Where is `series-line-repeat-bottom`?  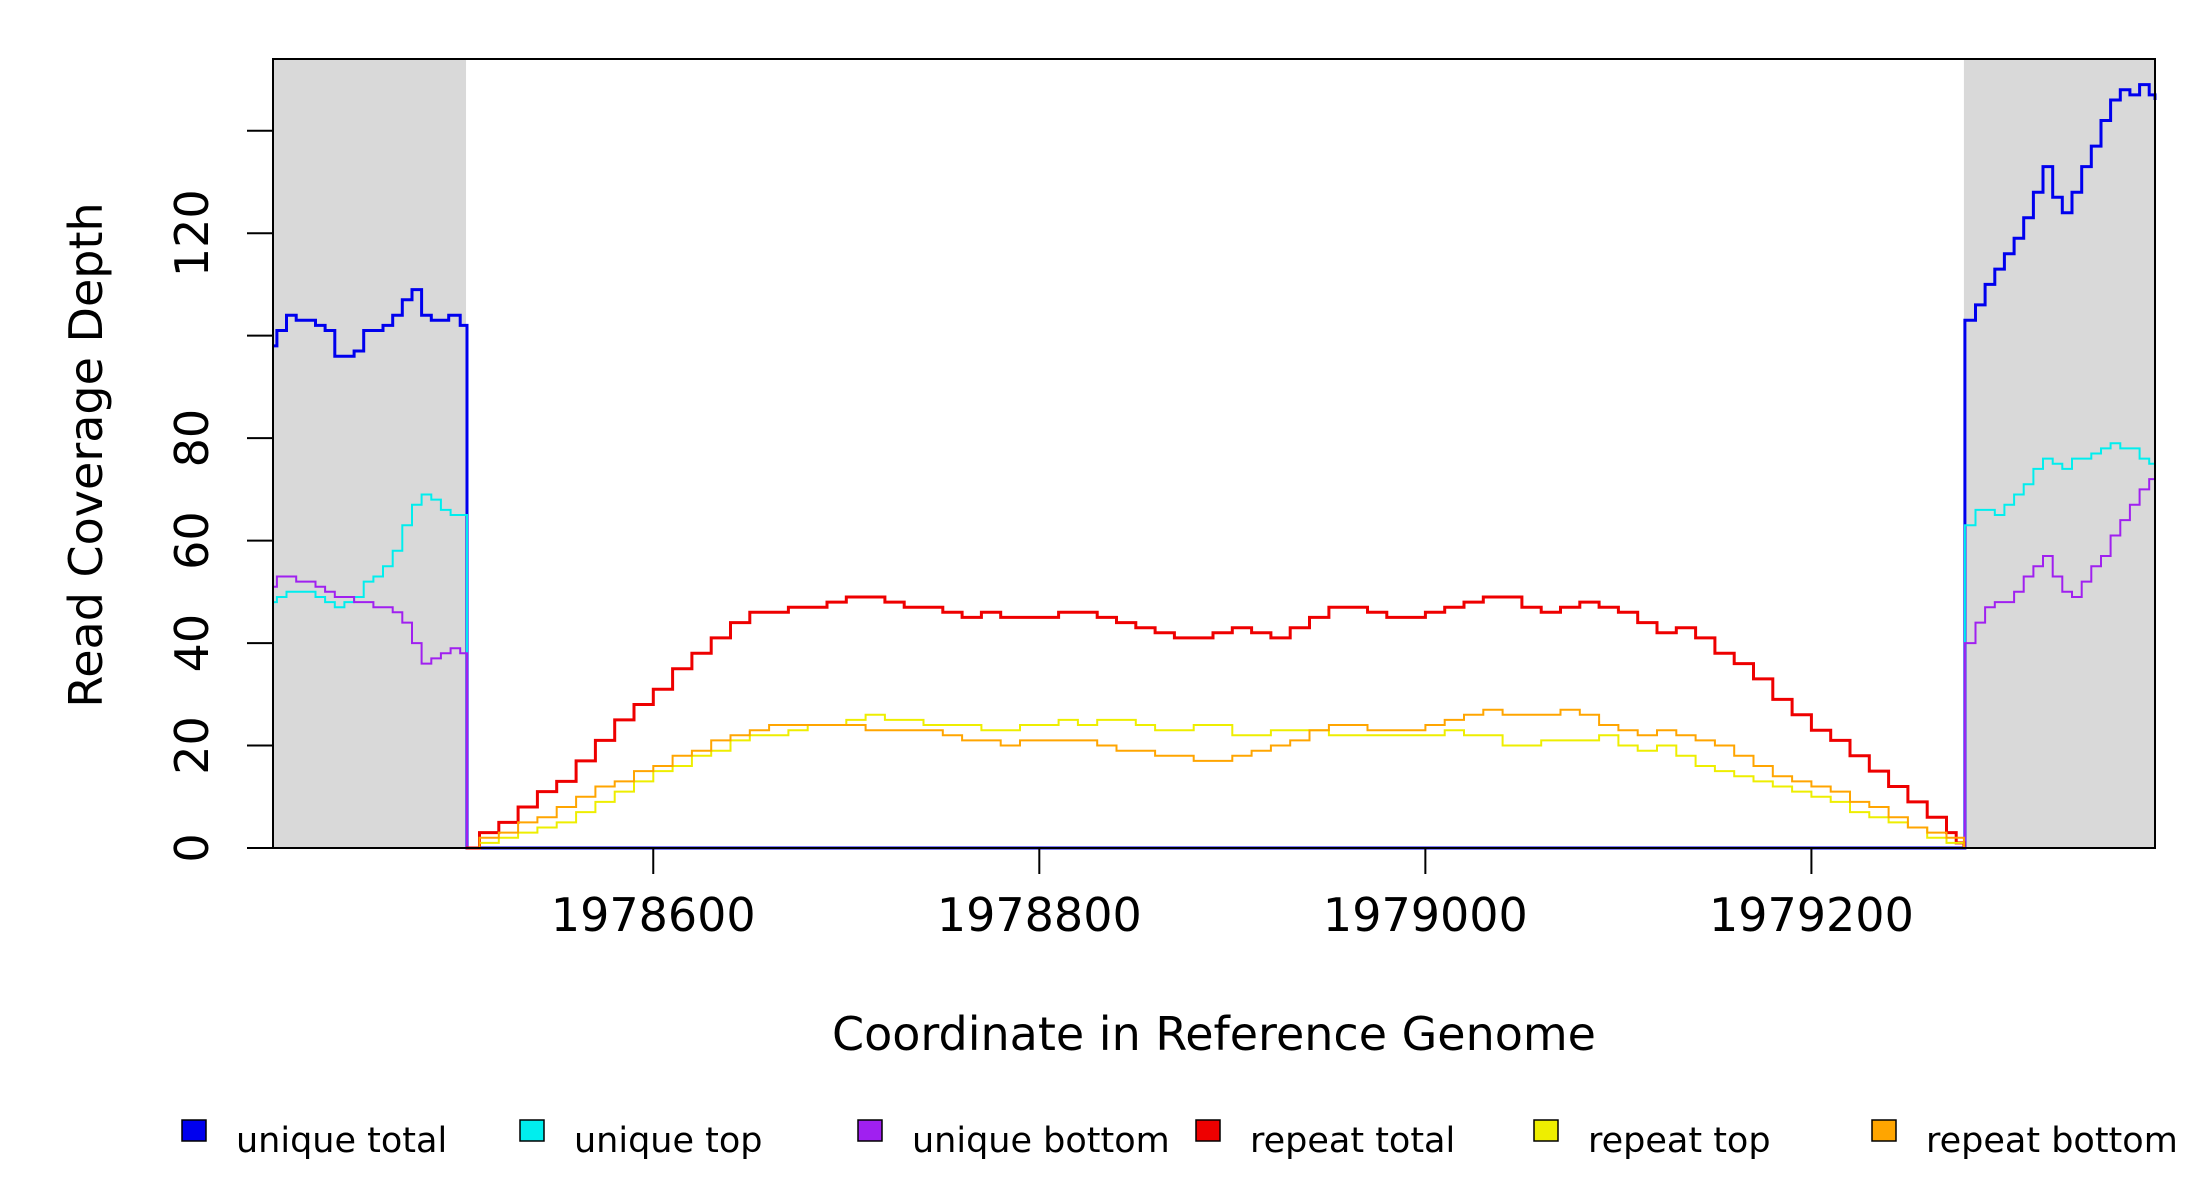
series-line-repeat-bottom is located at coordinates (1215, 778).